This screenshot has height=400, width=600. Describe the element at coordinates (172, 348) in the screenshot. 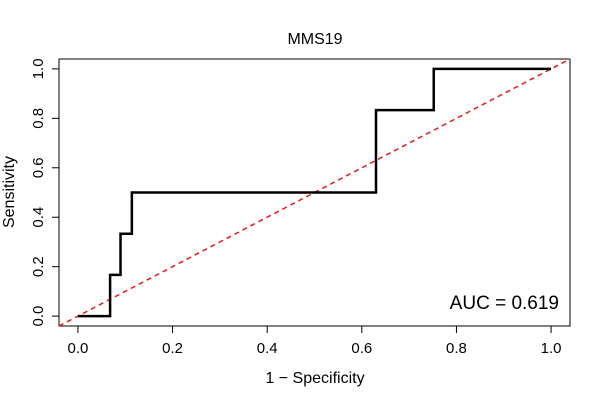

I see `x-tick-label: 0.2` at that location.